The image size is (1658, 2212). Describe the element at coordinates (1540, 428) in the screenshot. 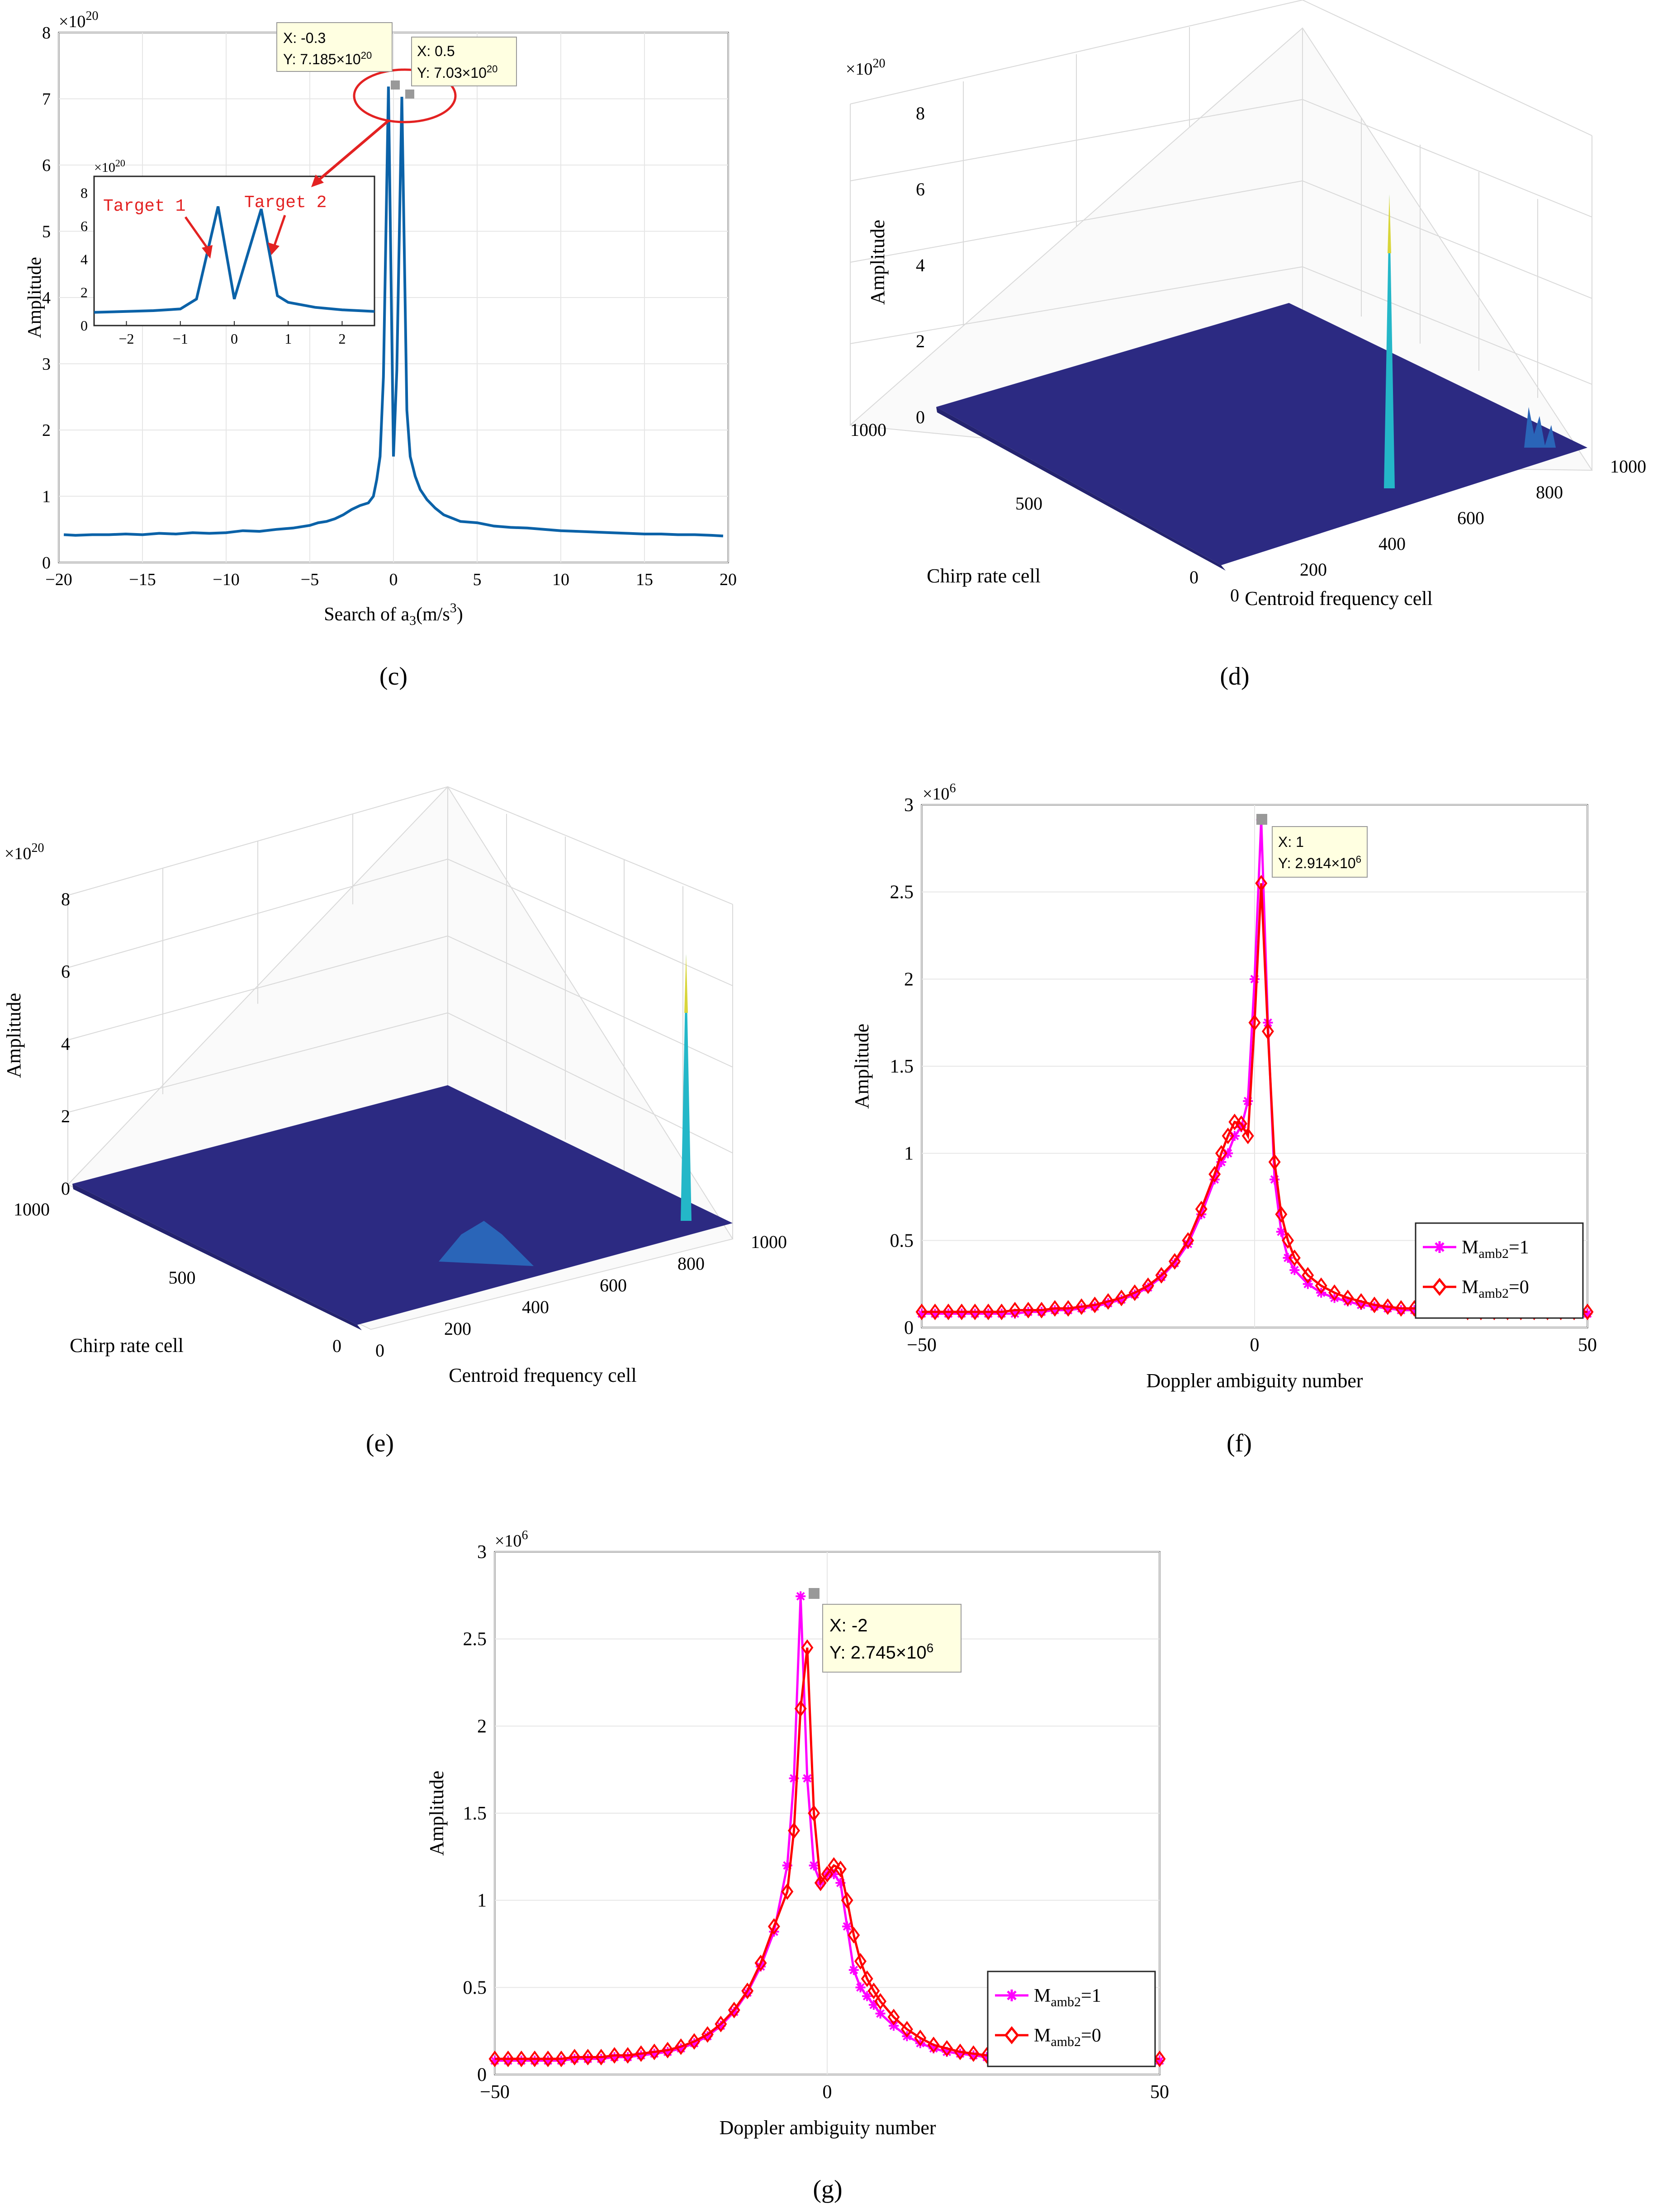

I see `surface-d-ridge` at that location.